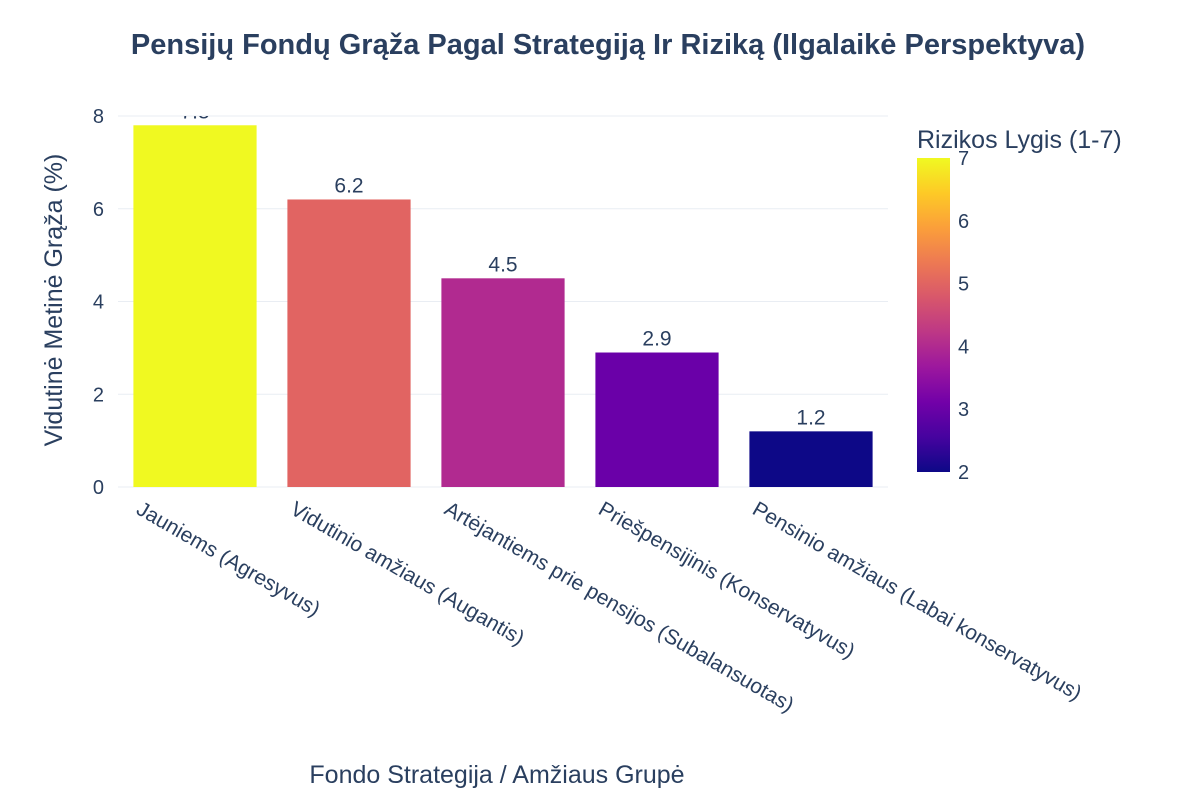 The image size is (1200, 800). I want to click on data-label: 4.5, so click(502, 264).